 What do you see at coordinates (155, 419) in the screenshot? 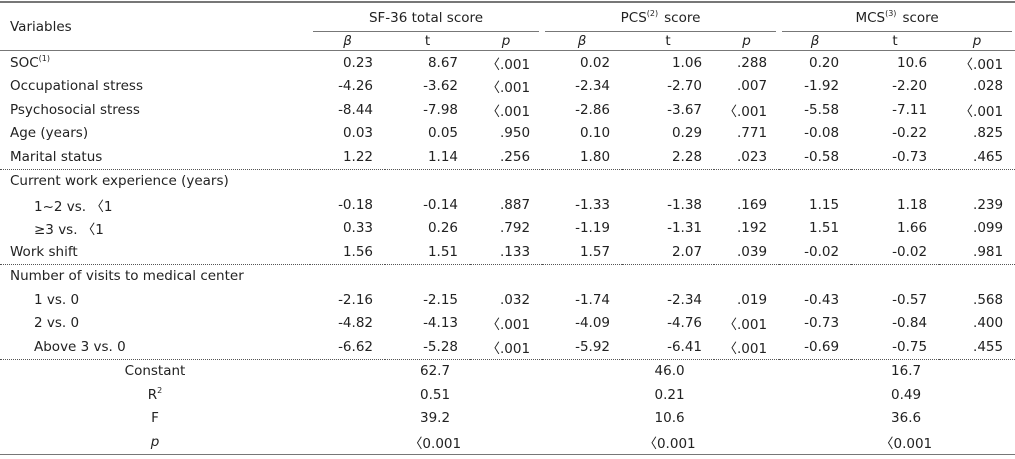
I see `stat-label: F` at bounding box center [155, 419].